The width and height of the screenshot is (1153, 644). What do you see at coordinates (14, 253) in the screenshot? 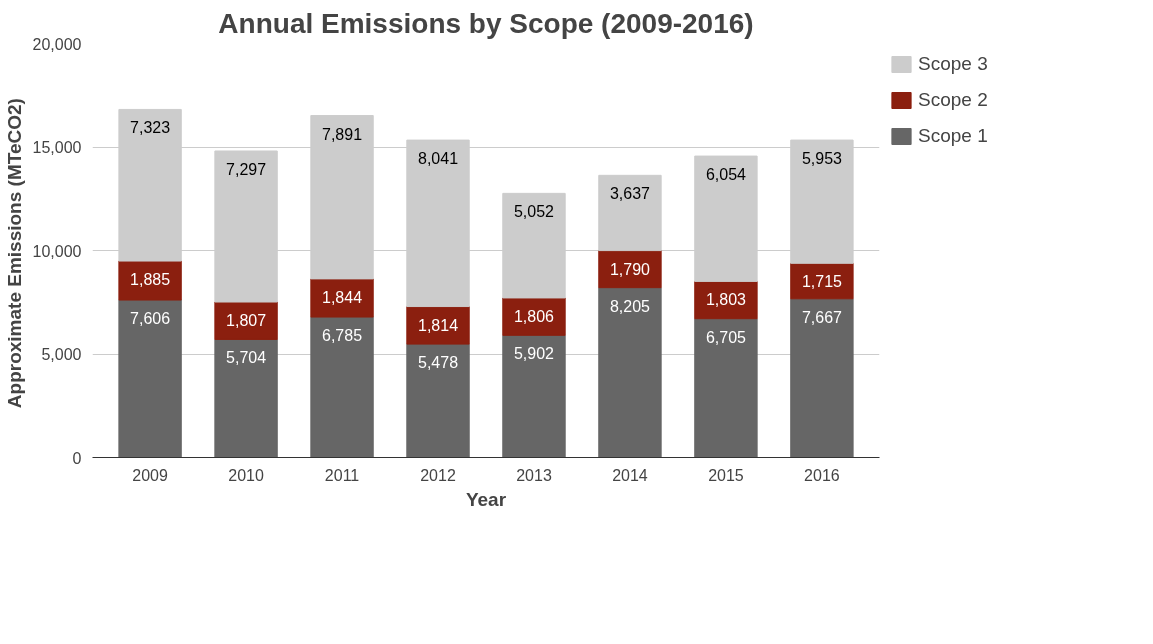
I see `y-axis-title: Approximate Emissions (MTeCO2)` at bounding box center [14, 253].